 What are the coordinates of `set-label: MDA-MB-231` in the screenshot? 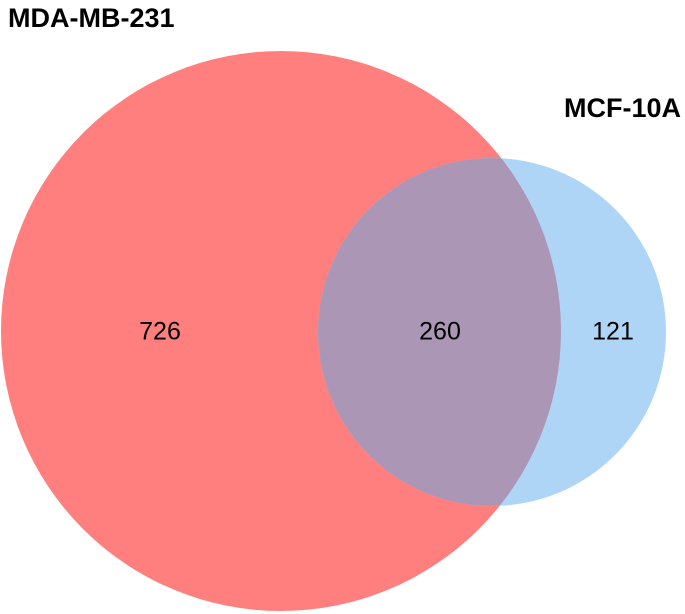 It's located at (91, 18).